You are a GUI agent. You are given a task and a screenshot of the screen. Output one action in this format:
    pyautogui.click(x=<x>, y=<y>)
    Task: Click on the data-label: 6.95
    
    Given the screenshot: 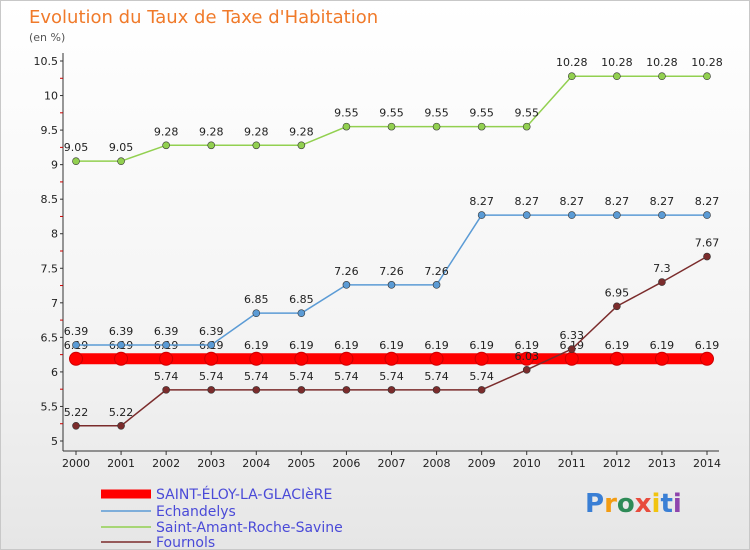 What is the action you would take?
    pyautogui.click(x=617, y=292)
    